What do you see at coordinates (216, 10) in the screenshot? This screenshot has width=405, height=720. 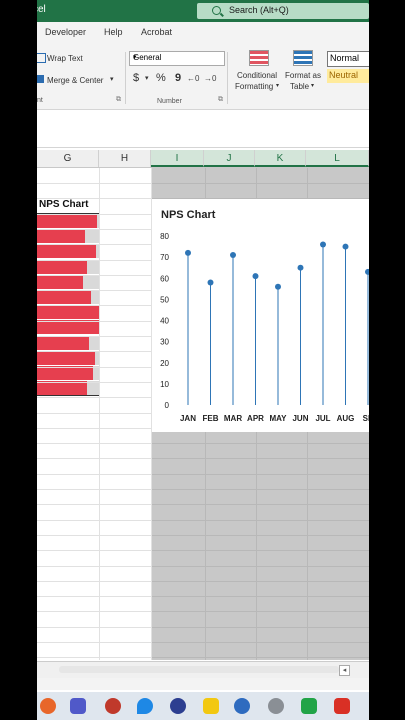 I see `search-icon` at bounding box center [216, 10].